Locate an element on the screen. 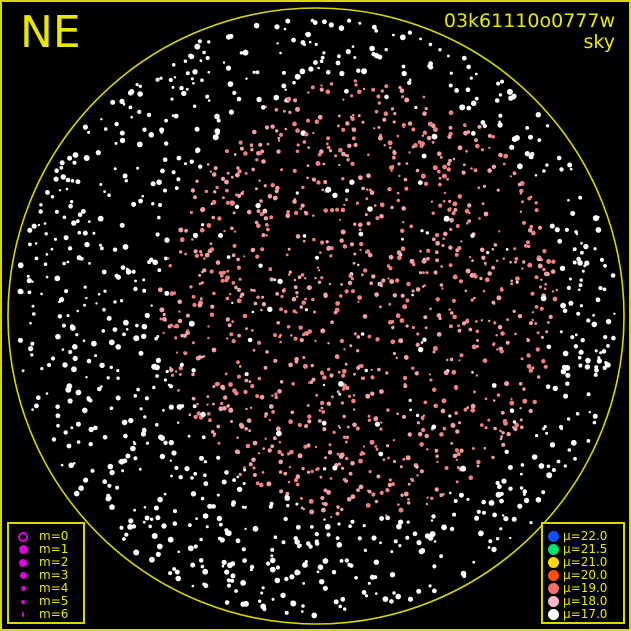  magnitude-legend-item: m=1 is located at coordinates (46, 549).